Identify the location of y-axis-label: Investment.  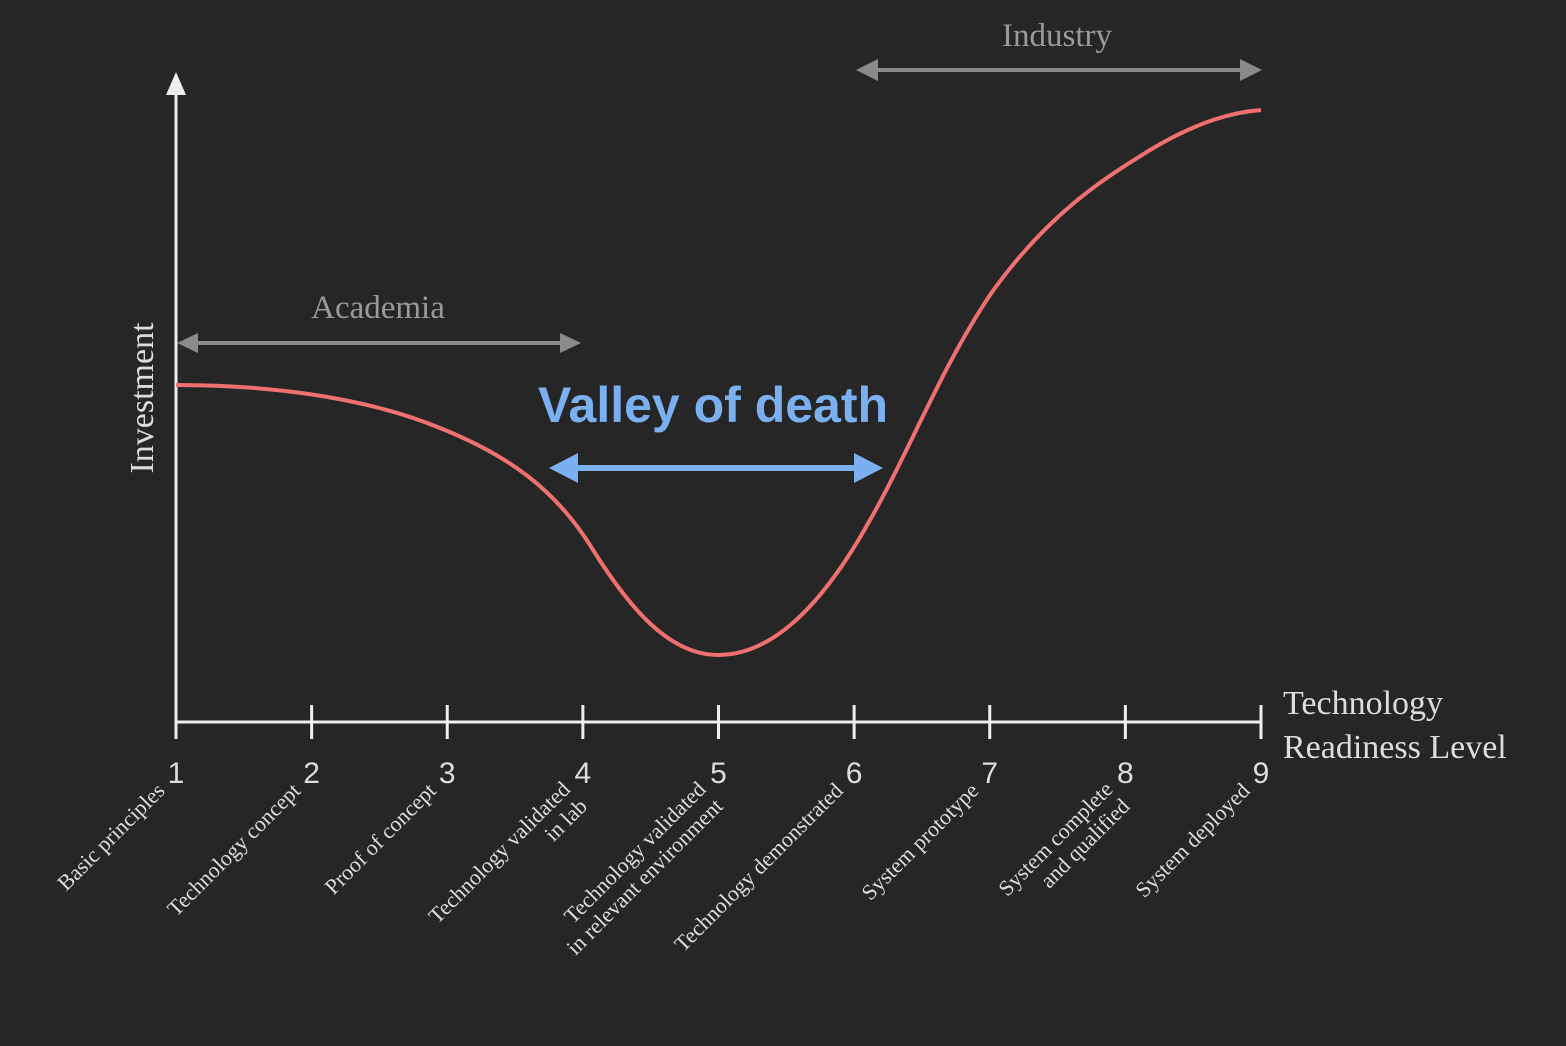
(142, 398).